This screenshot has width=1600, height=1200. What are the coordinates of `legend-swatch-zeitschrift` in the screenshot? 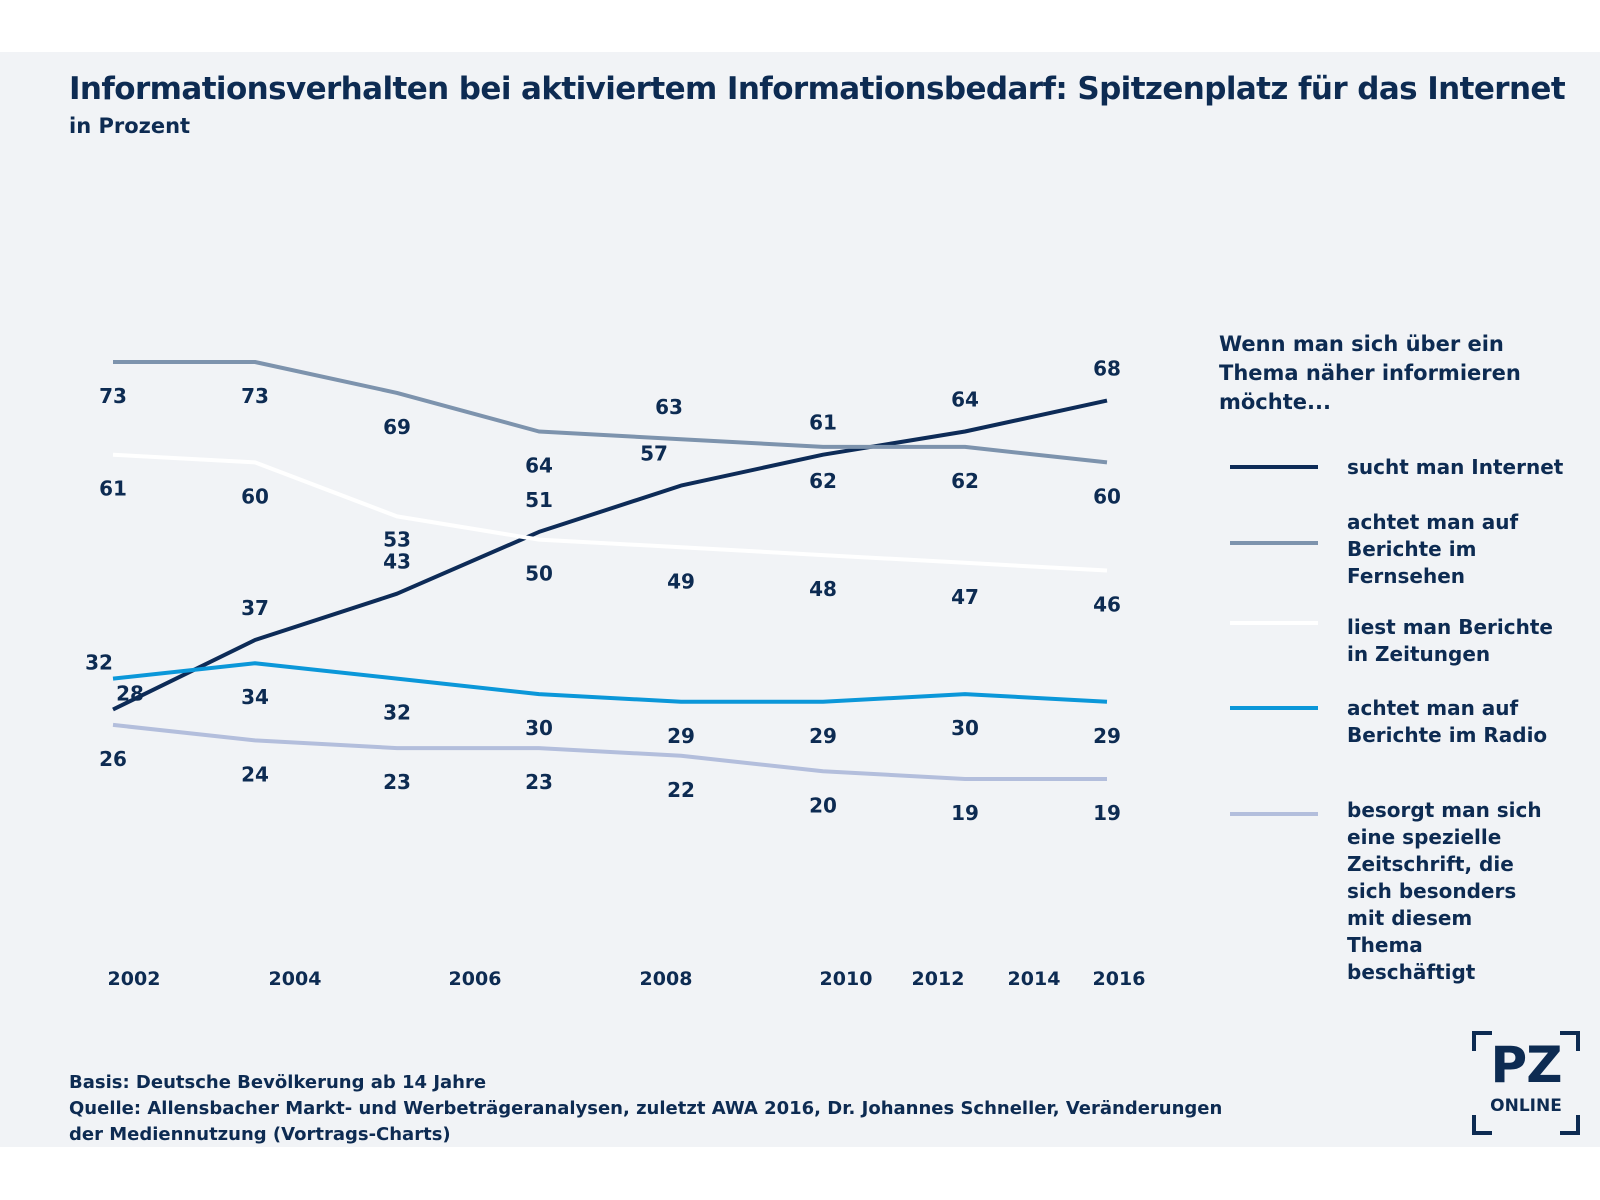 It's located at (1274, 814).